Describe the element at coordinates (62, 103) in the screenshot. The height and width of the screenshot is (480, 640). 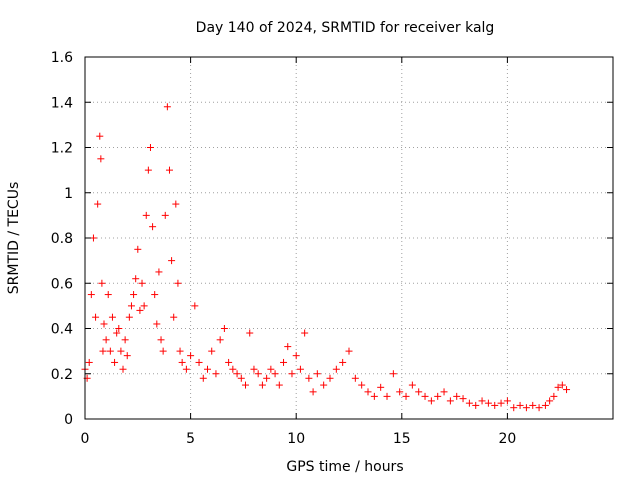
I see `y-tick-label: 1.4` at that location.